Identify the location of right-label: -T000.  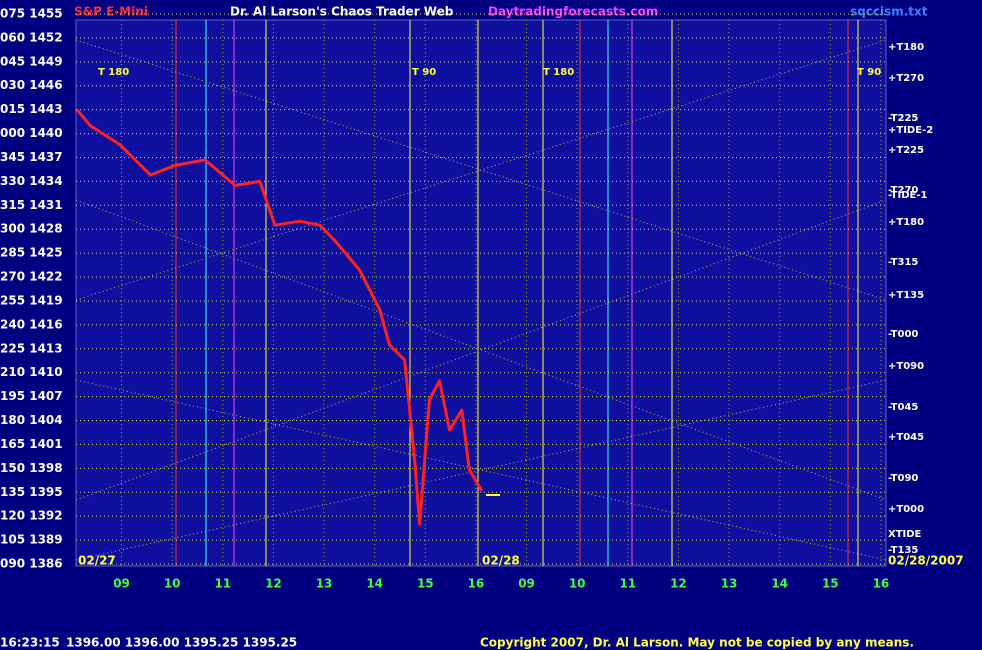
(903, 334).